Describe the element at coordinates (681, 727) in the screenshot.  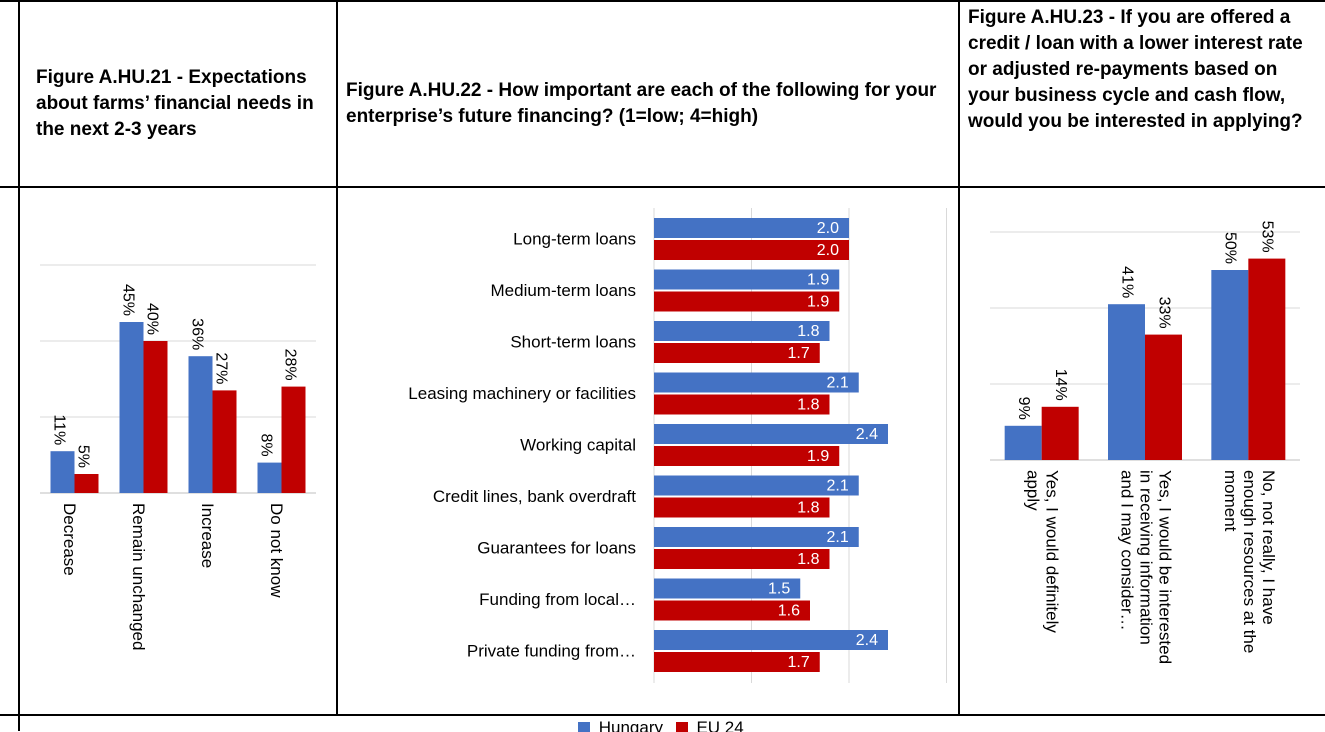
I see `legend-swatch-eu24` at that location.